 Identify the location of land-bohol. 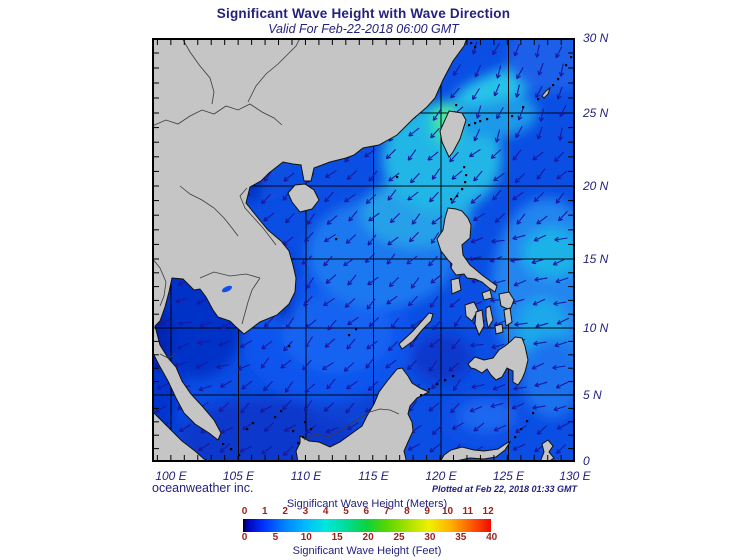
(499, 329).